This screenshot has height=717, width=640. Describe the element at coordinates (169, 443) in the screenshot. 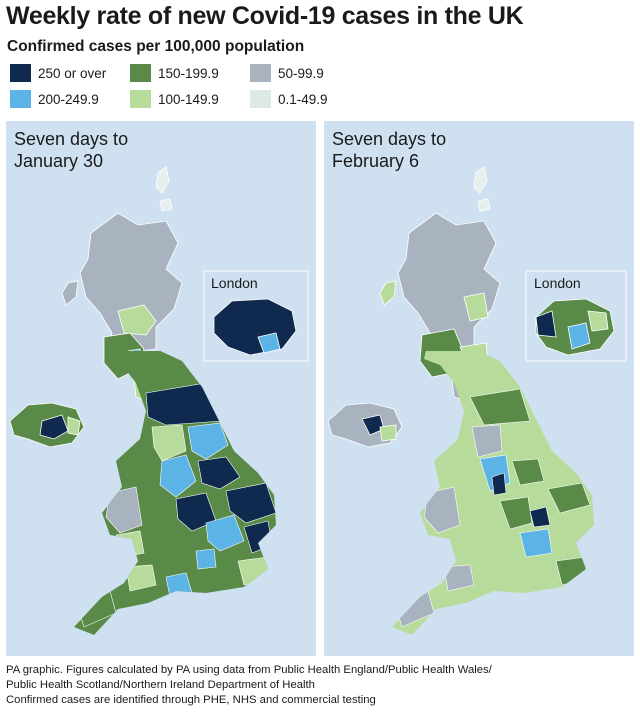

I see `cumbria-light` at that location.